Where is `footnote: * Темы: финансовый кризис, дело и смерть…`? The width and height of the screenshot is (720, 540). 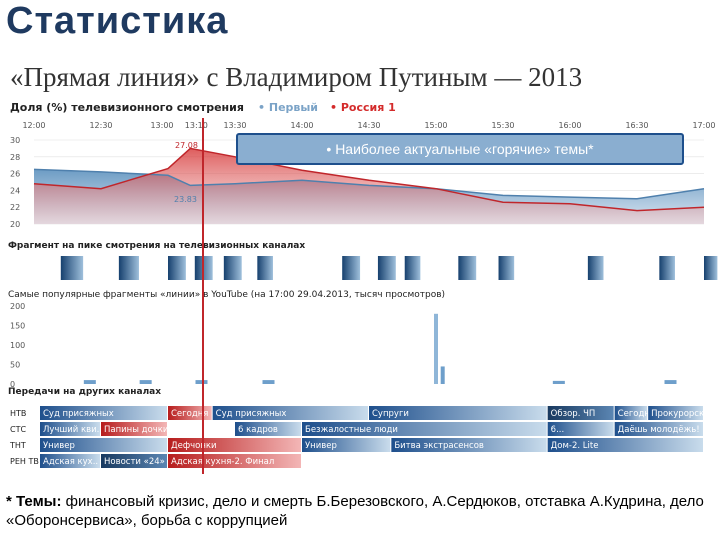 footnote: * Темы: финансовый кризис, дело и смерть… is located at coordinates (362, 511).